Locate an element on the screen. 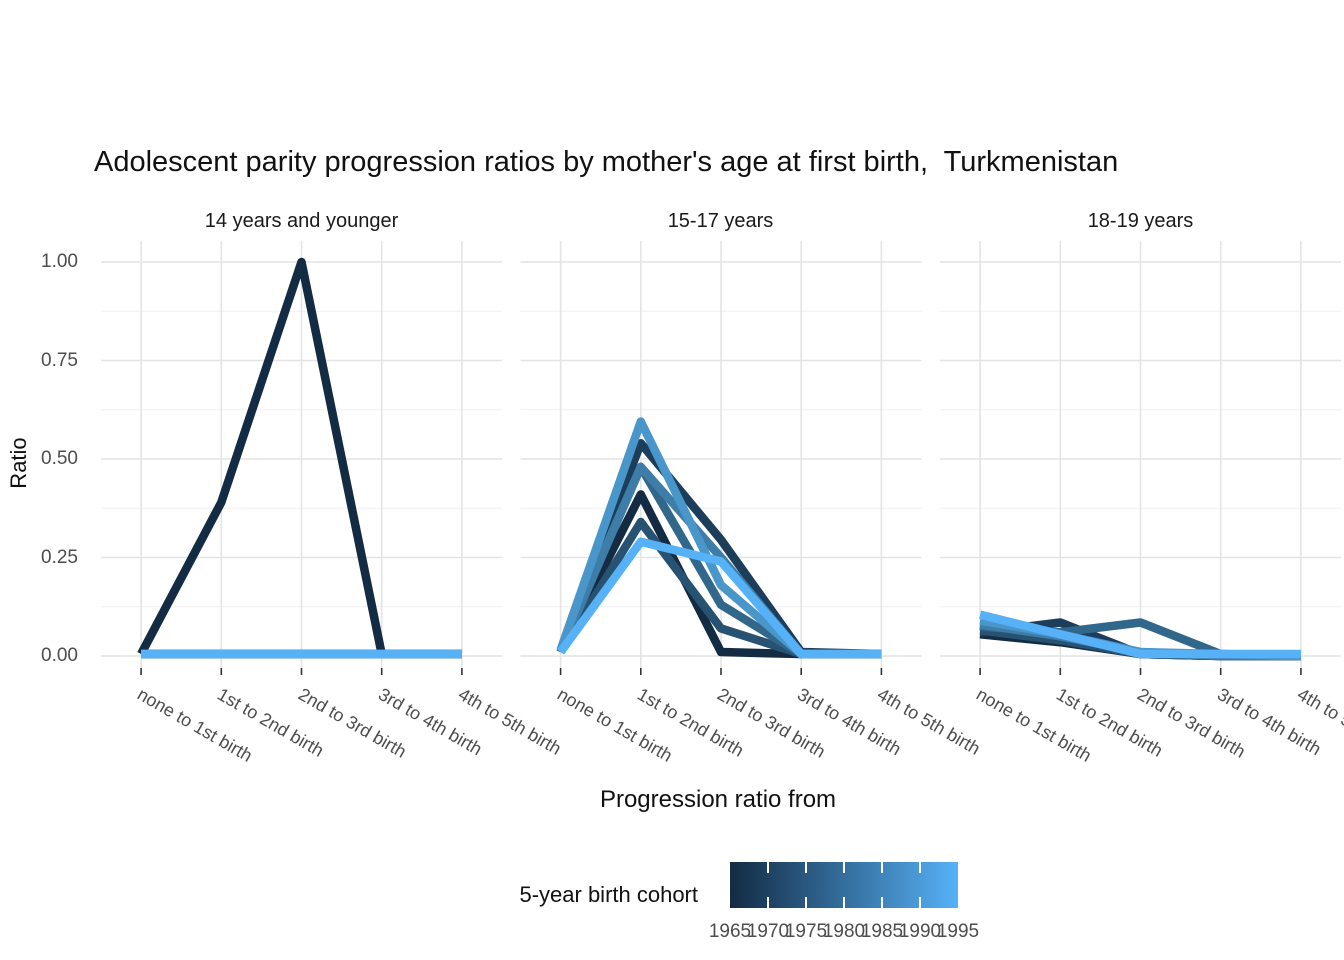 The width and height of the screenshot is (1344, 960). y-tick-label: 0.50 is located at coordinates (59, 458).